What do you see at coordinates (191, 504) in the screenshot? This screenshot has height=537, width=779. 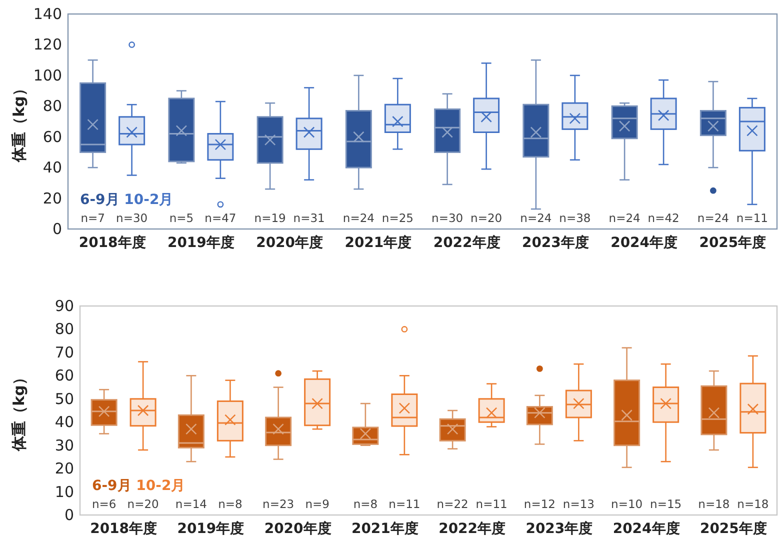 I see `text: n=14` at bounding box center [191, 504].